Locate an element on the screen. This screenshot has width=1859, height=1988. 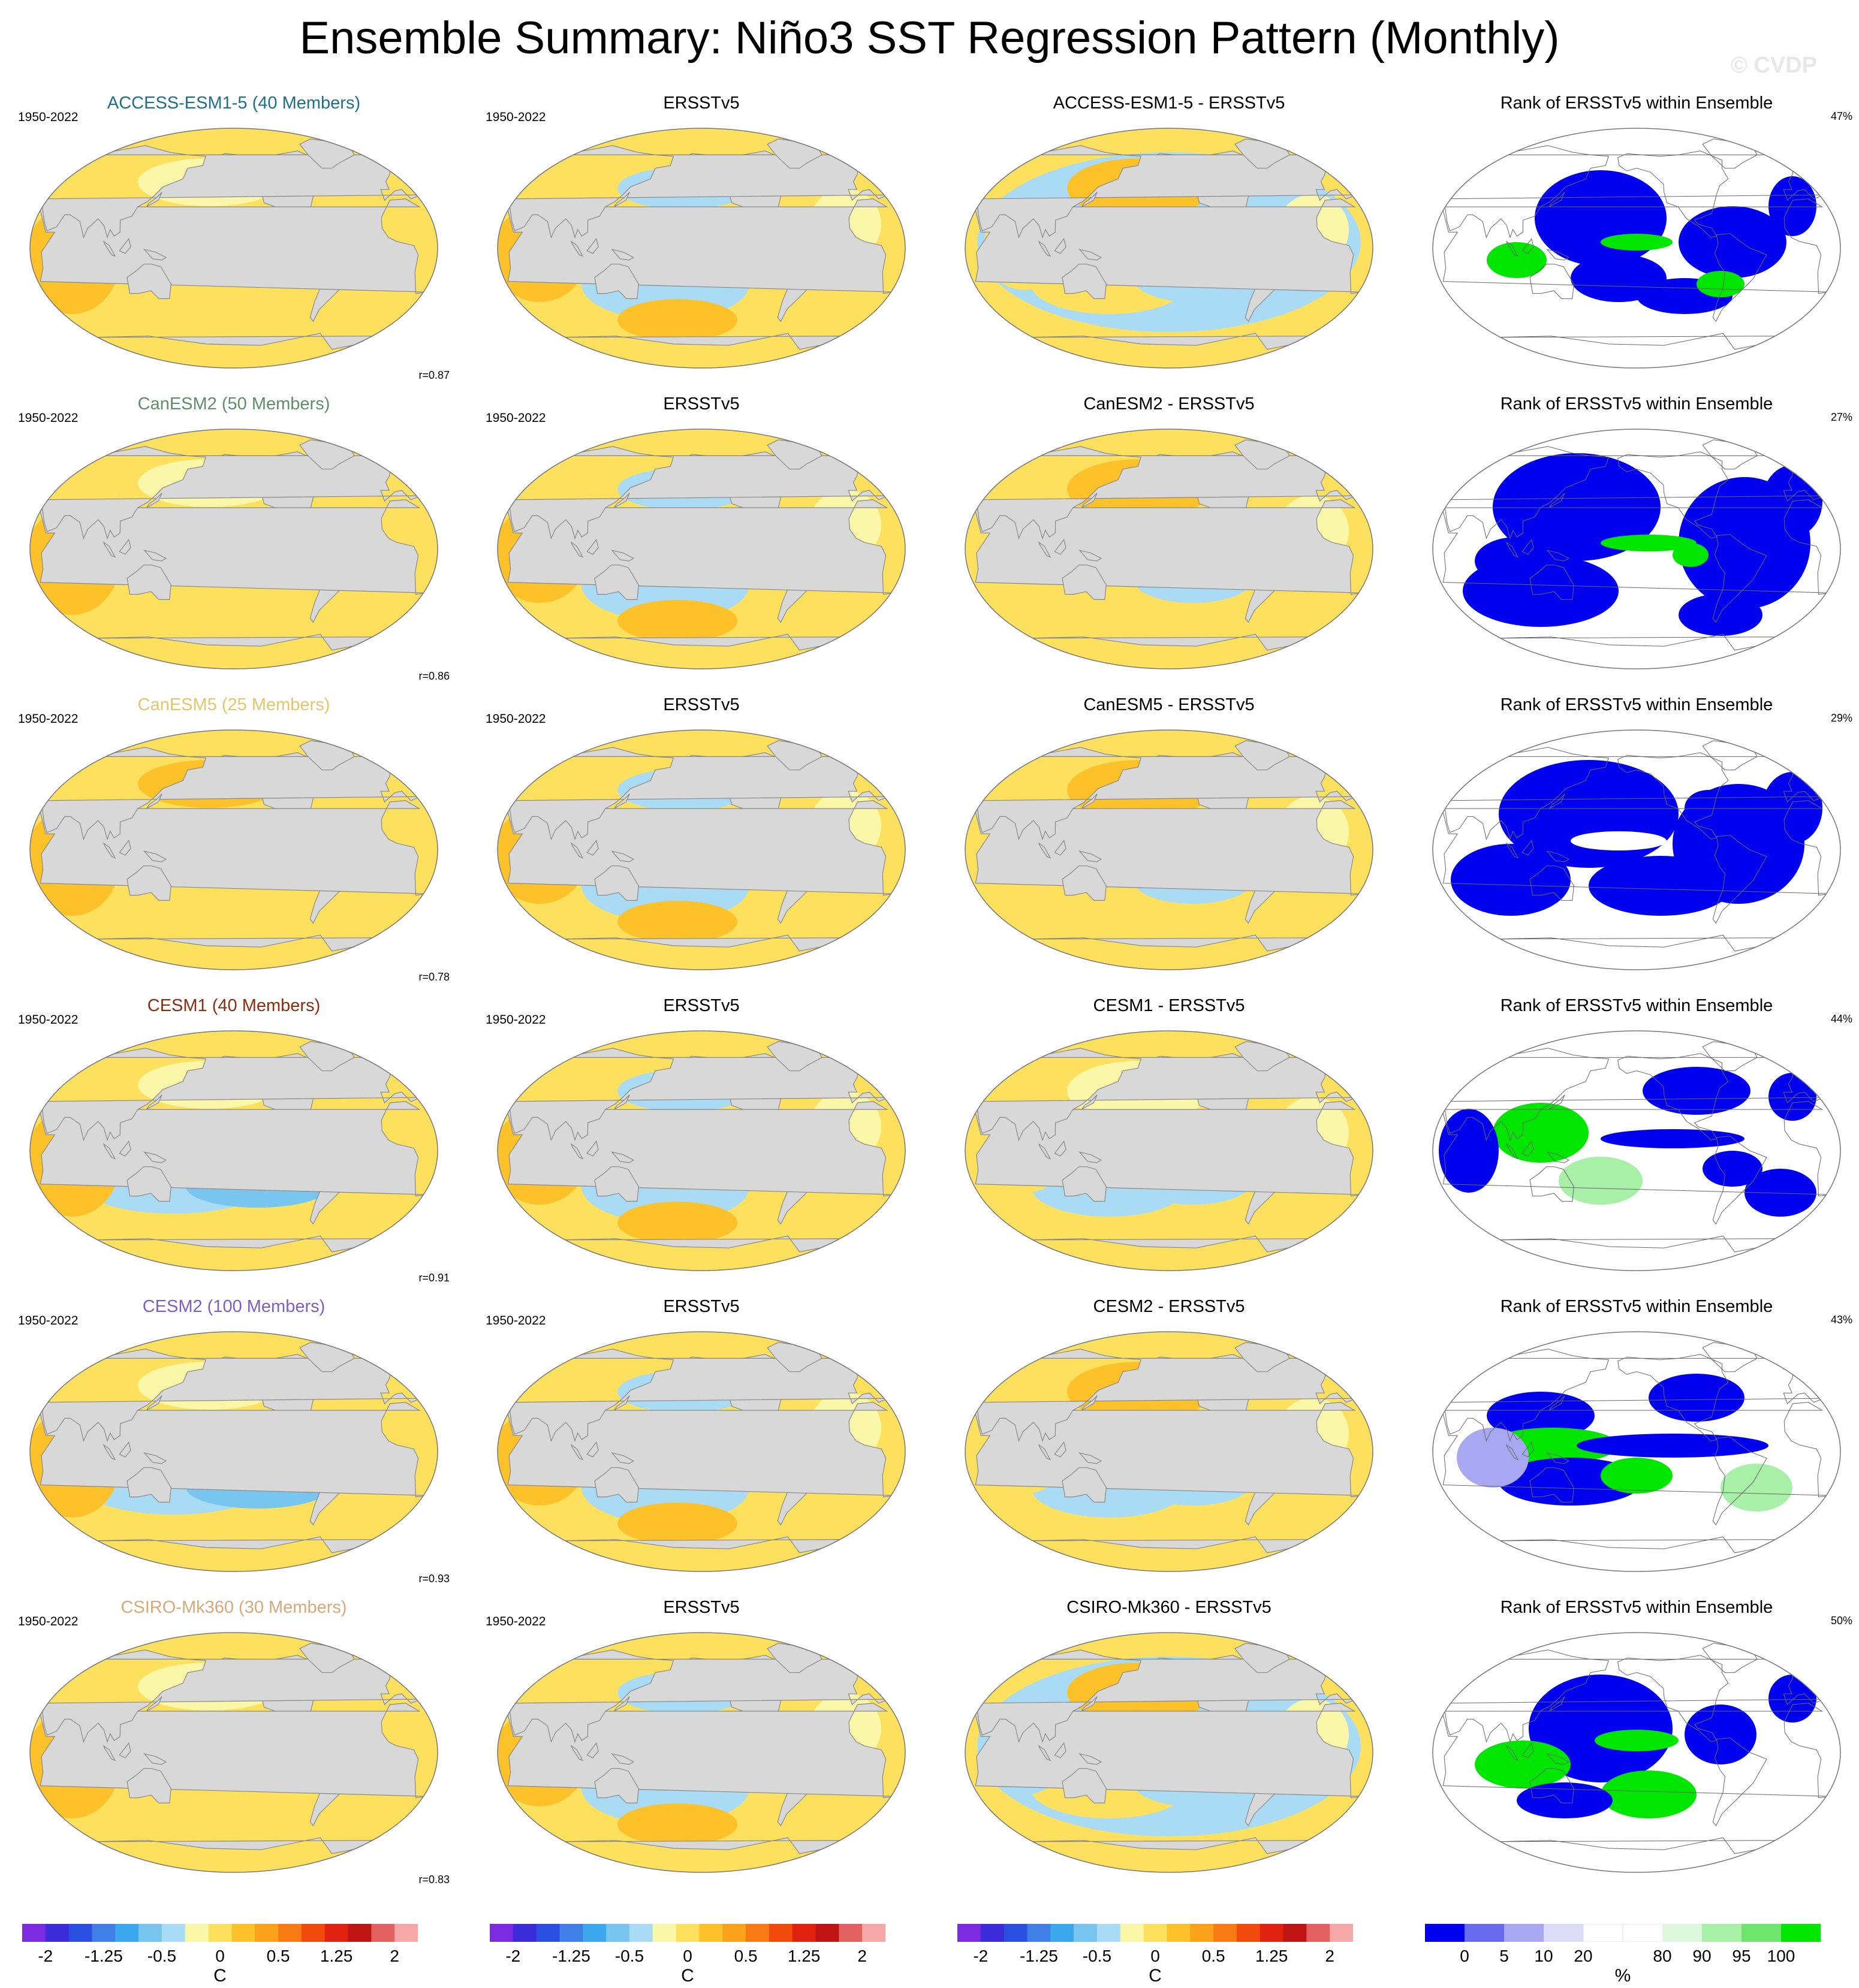
panel-rank-3: Rank of ERSSTv5 within Ensemble 29% is located at coordinates (1634, 842).